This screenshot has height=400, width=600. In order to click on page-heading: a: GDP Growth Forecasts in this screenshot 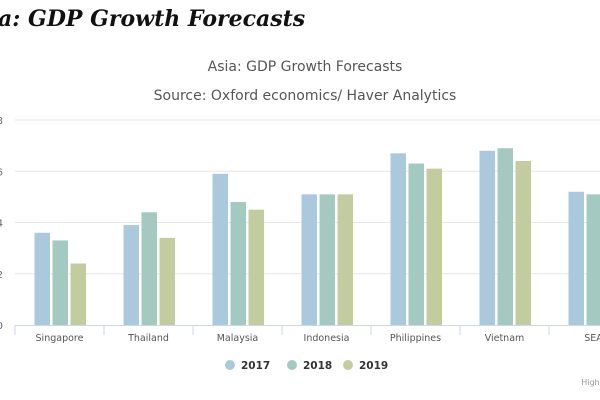, I will do `click(153, 19)`.